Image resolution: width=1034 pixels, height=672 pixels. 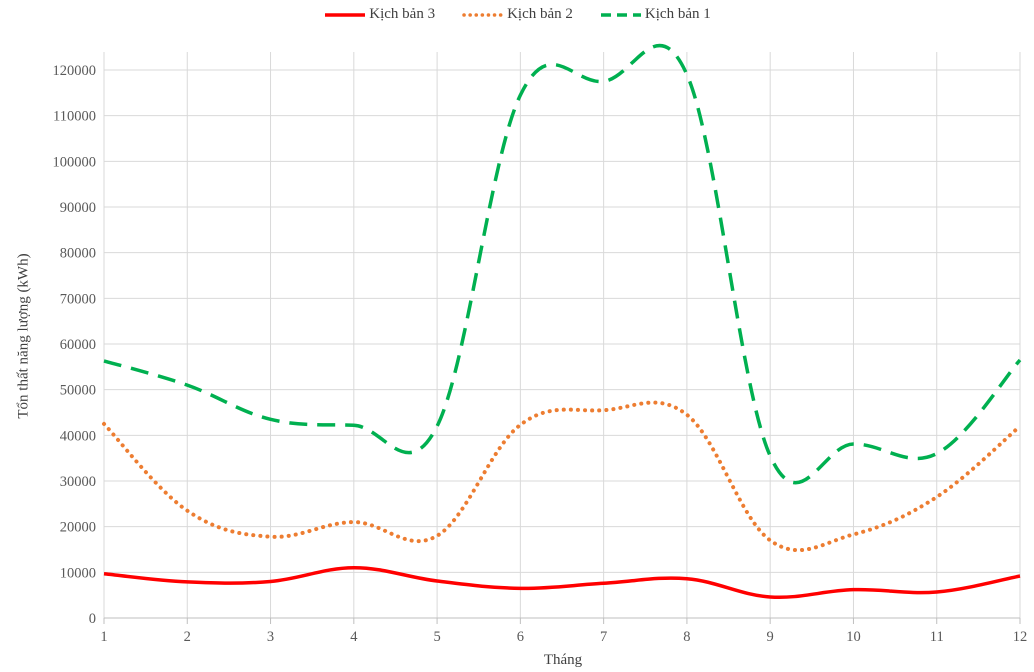 I want to click on x-tick-label: 11, so click(x=937, y=637).